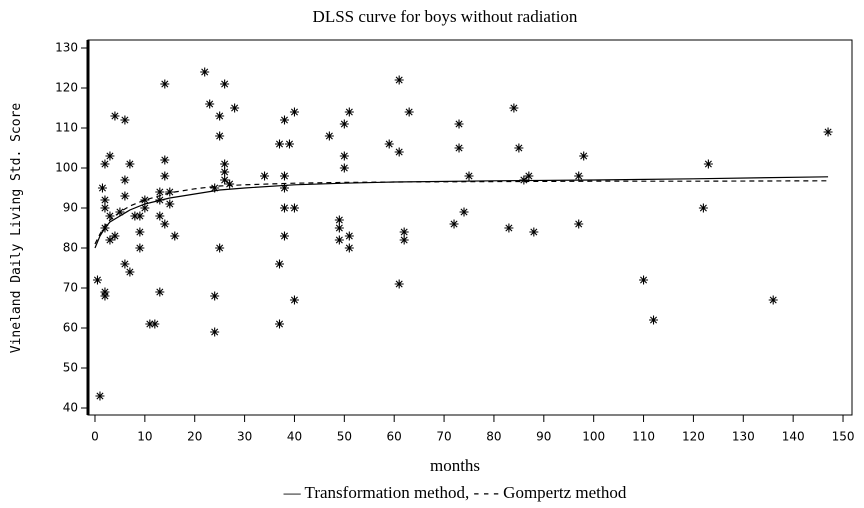 The image size is (864, 508). Describe the element at coordinates (294, 437) in the screenshot. I see `x-tick-label: 40` at that location.